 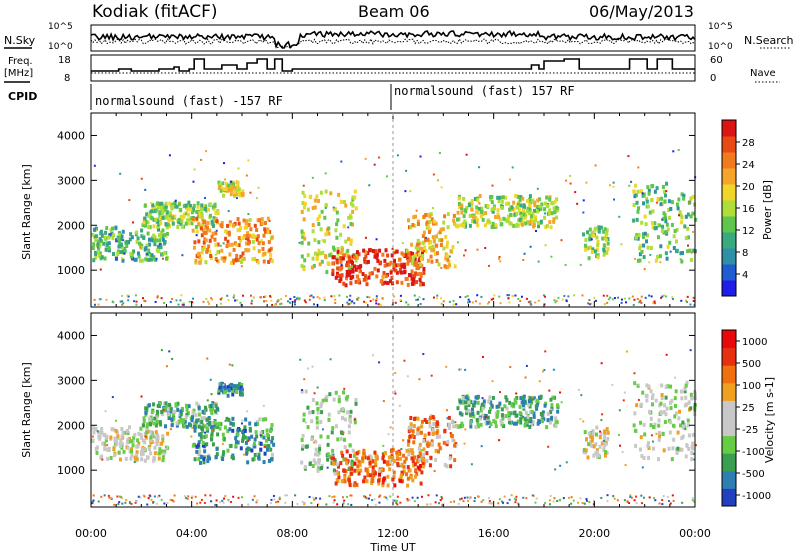 What do you see at coordinates (756, 496) in the screenshot?
I see `colorbar-tick-label-7: -1000` at bounding box center [756, 496].